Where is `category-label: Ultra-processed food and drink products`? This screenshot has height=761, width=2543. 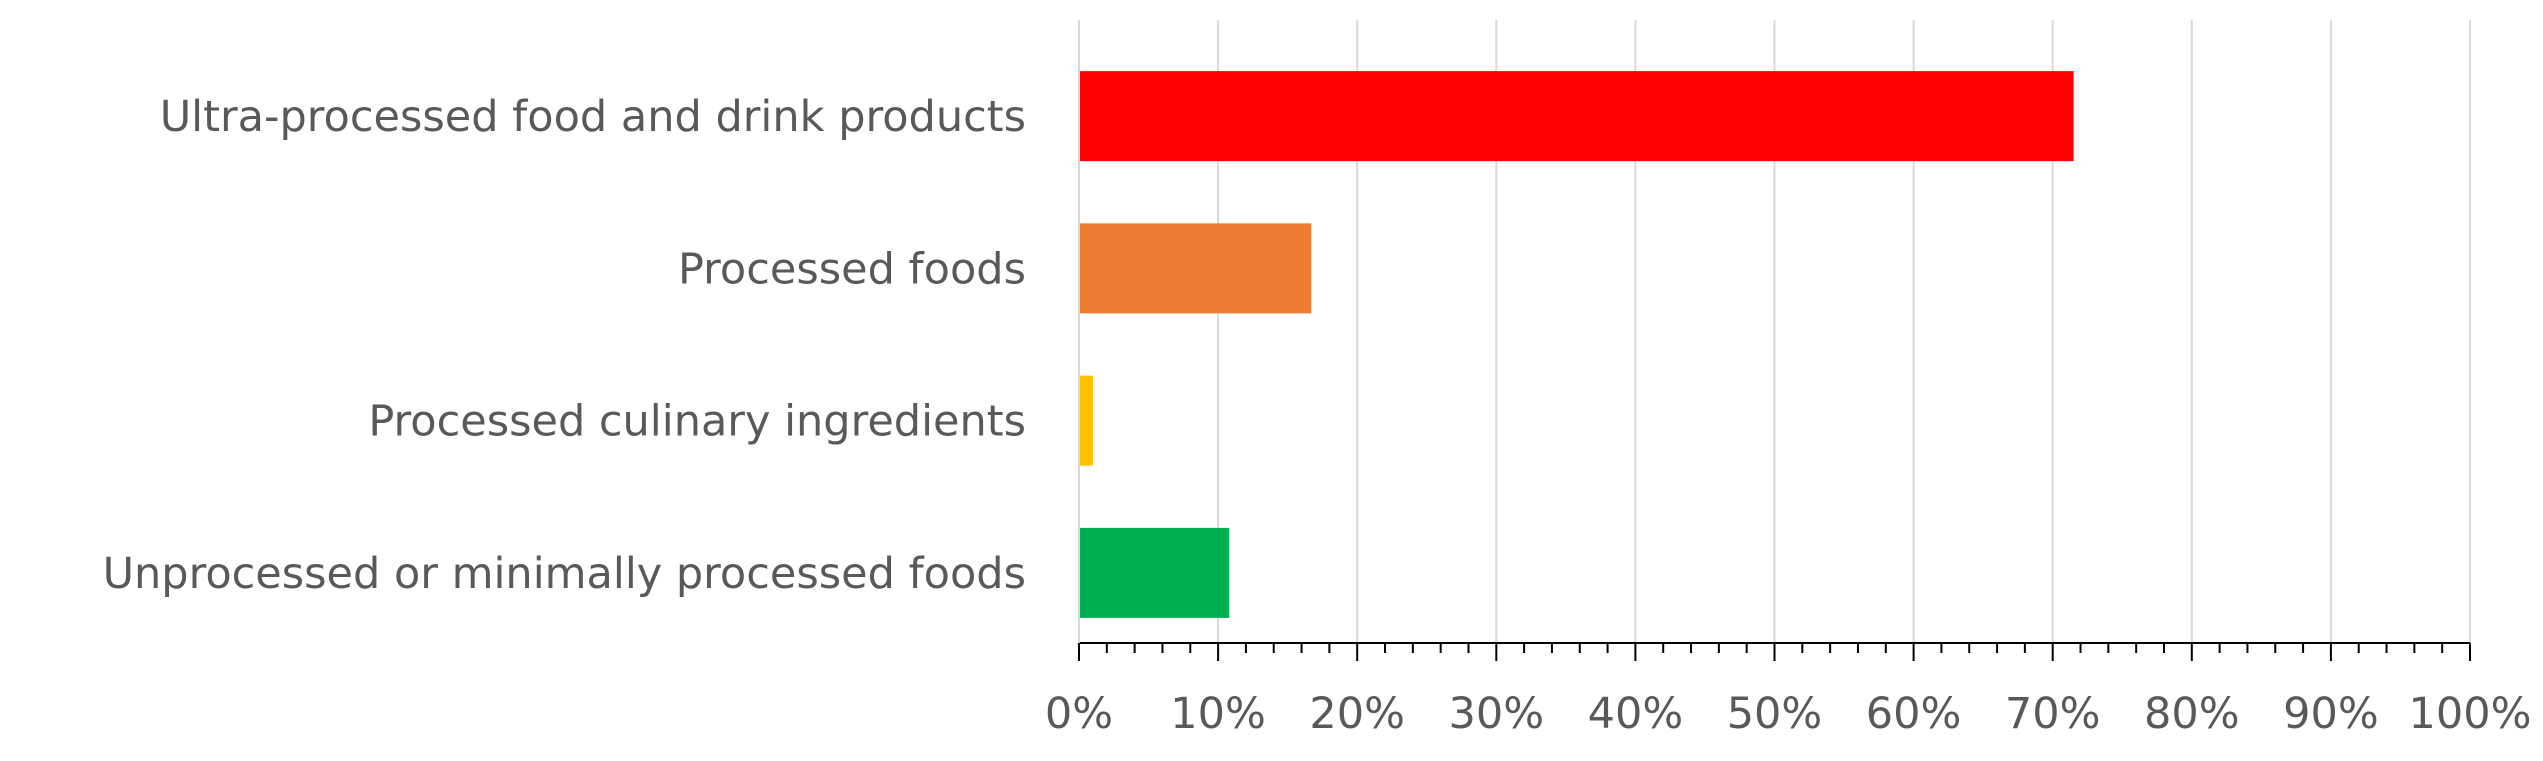 category-label: Ultra-processed food and drink products is located at coordinates (593, 117).